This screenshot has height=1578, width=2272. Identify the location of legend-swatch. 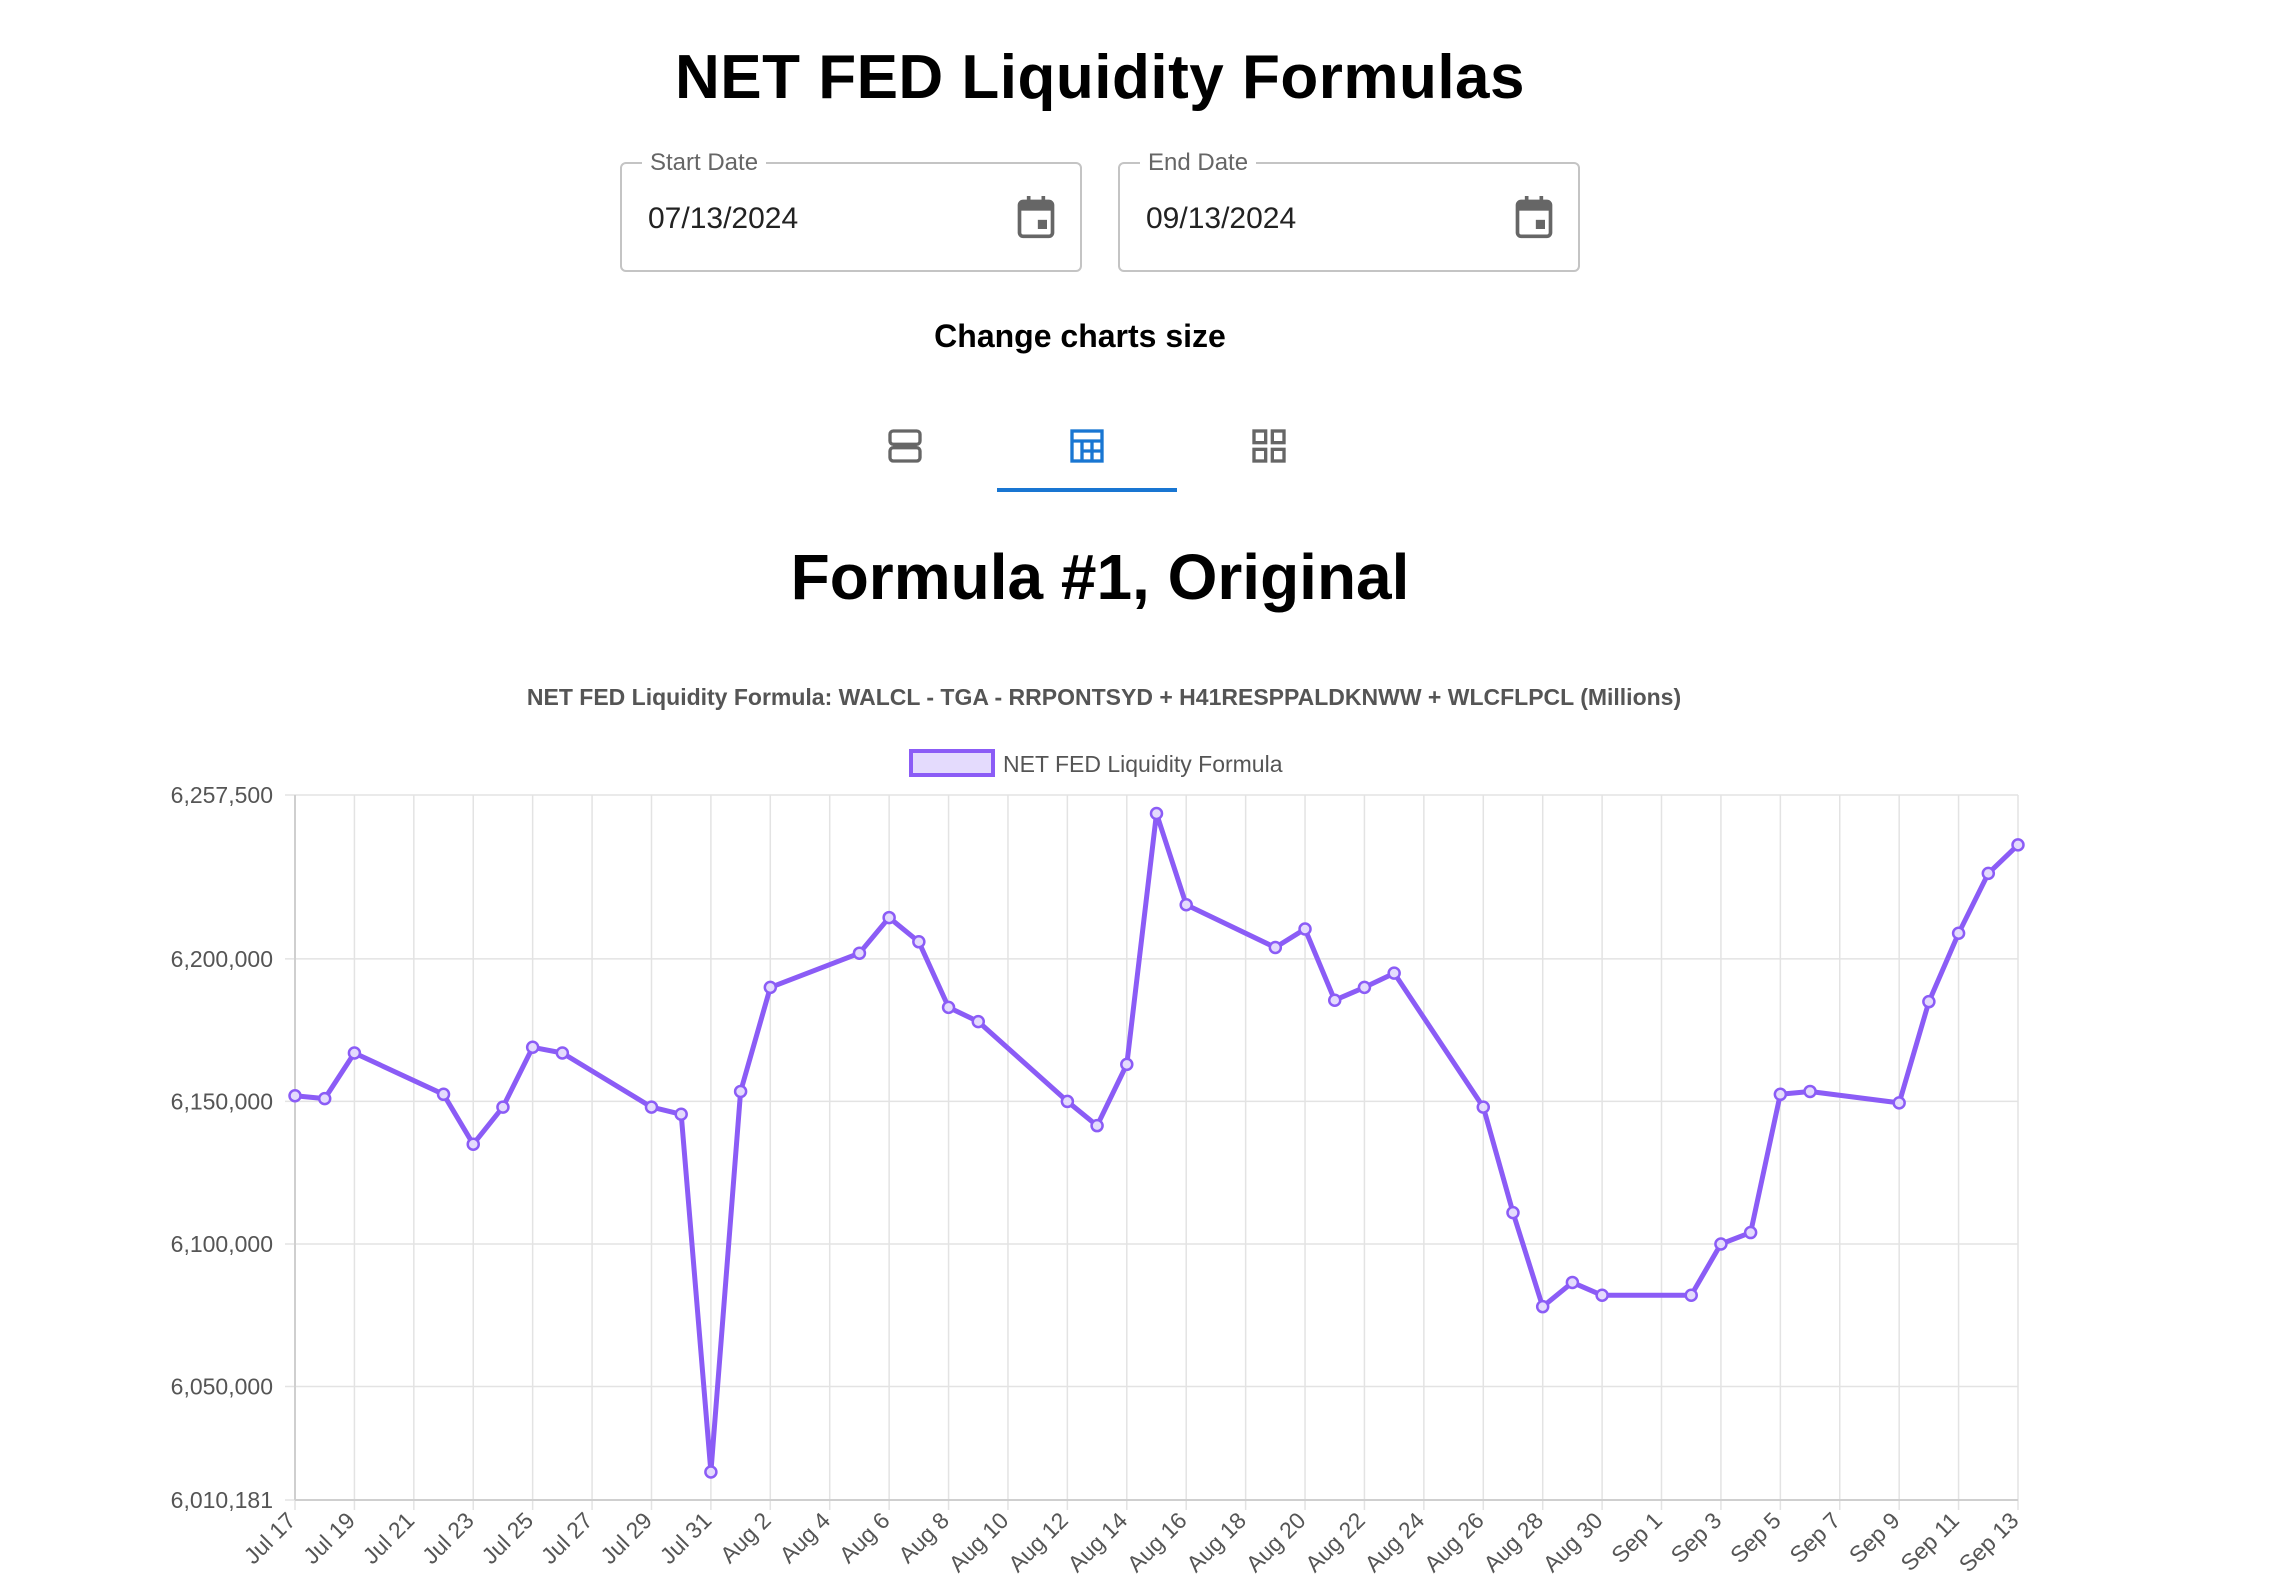
(952, 763).